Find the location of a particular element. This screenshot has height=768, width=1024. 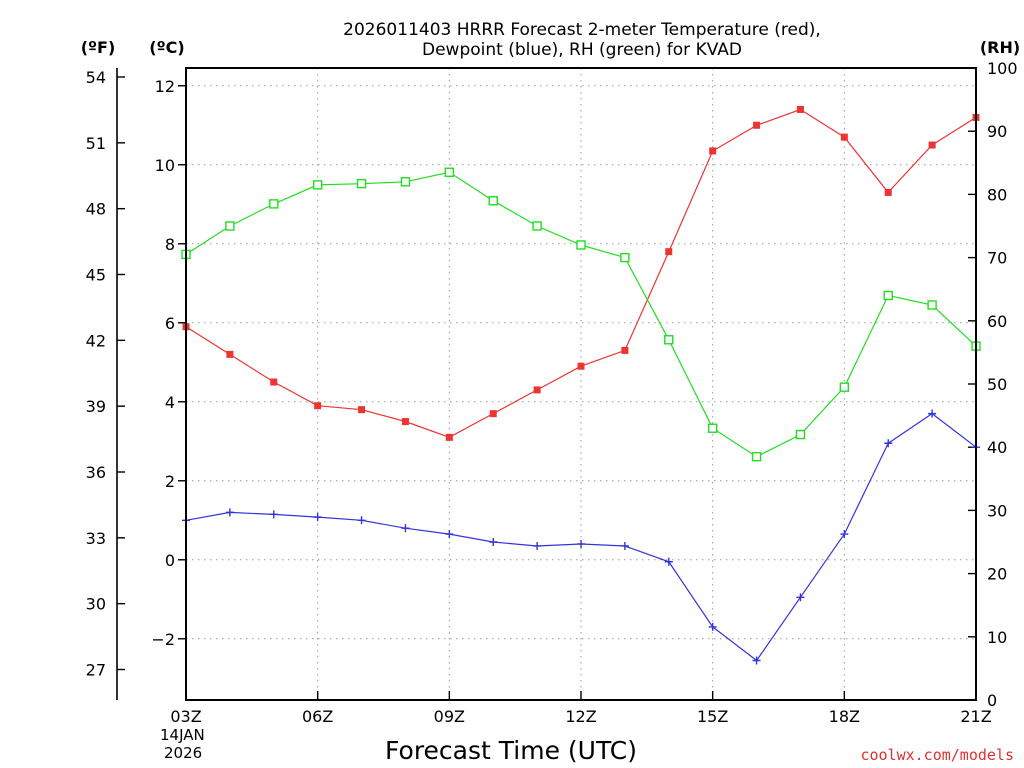

celsius-axis-ticks: −2 0 2 4 6 8 10 12 is located at coordinates (168, 363).